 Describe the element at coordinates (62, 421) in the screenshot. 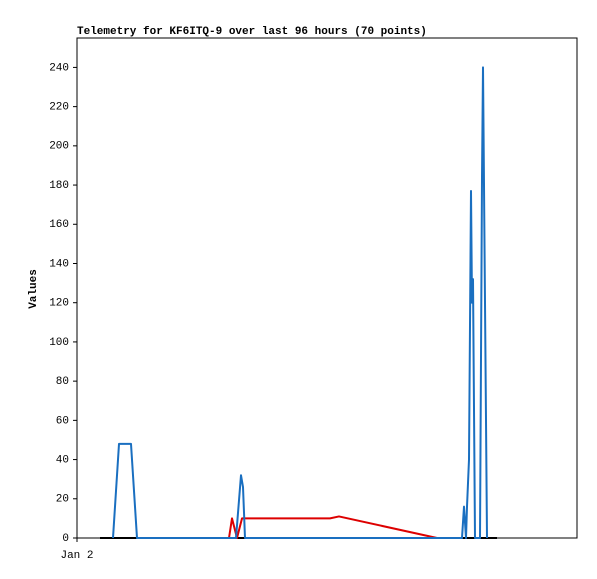

I see `y-tick-label: 60` at that location.